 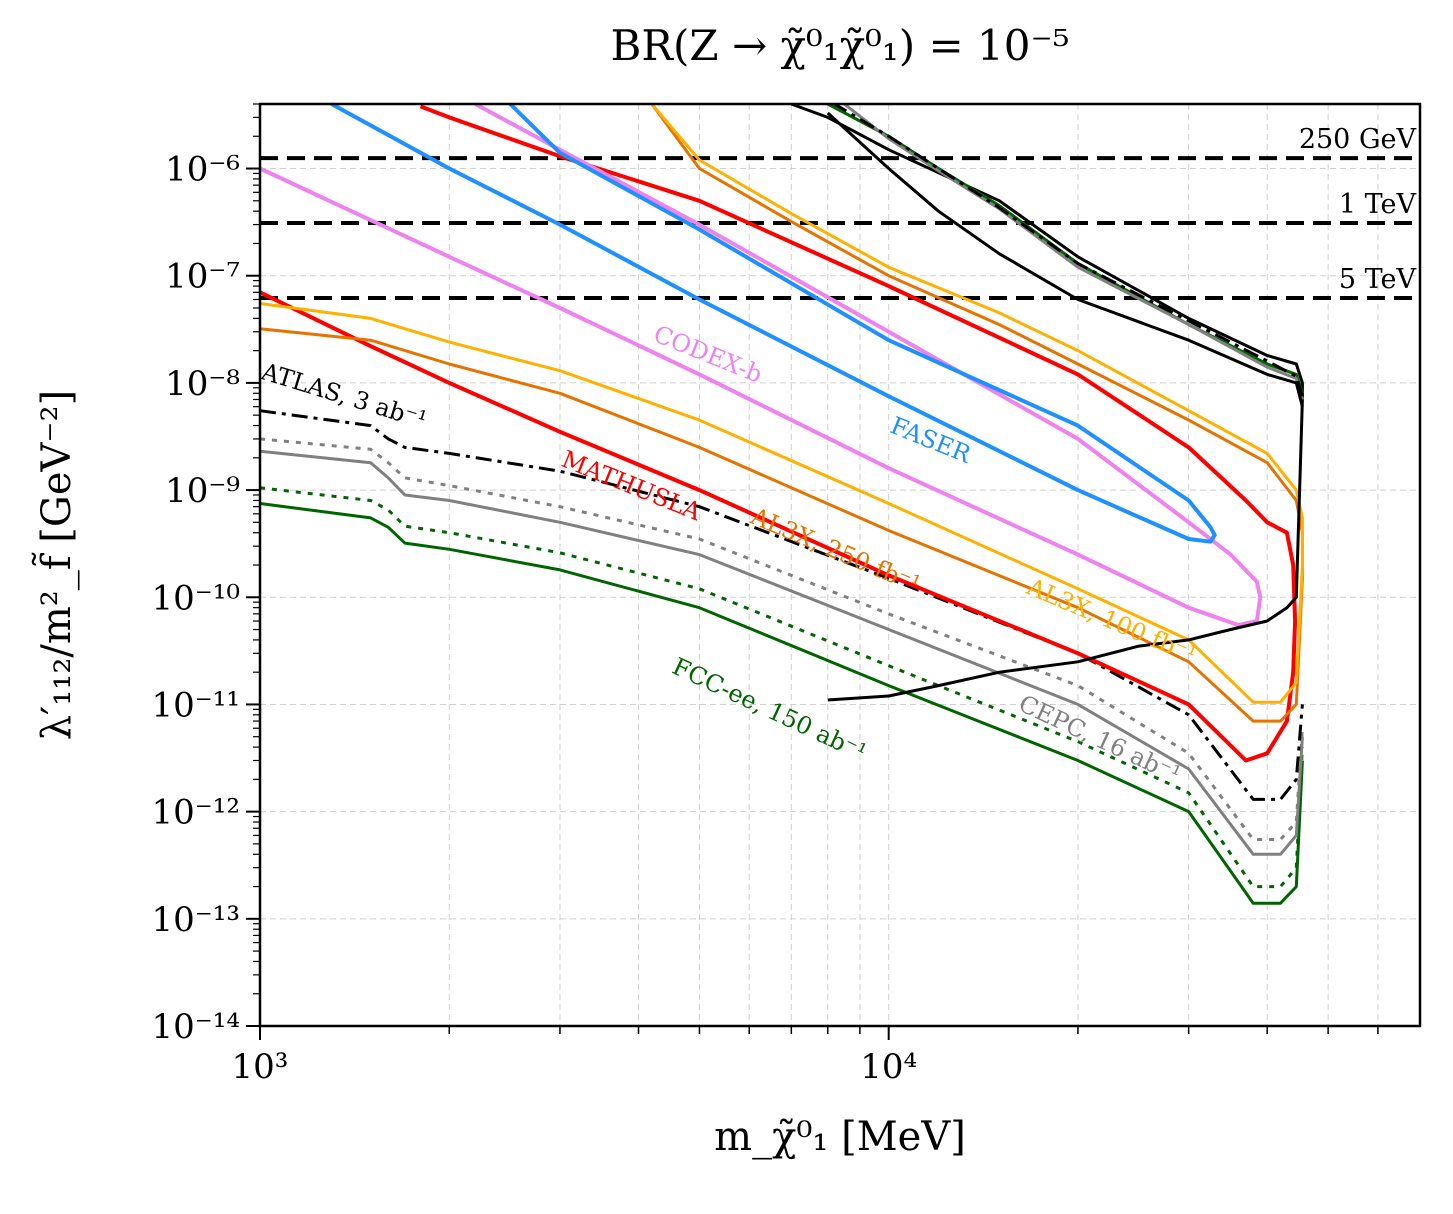 I want to click on y-tick-label: 10⁻⁹, so click(x=202, y=491).